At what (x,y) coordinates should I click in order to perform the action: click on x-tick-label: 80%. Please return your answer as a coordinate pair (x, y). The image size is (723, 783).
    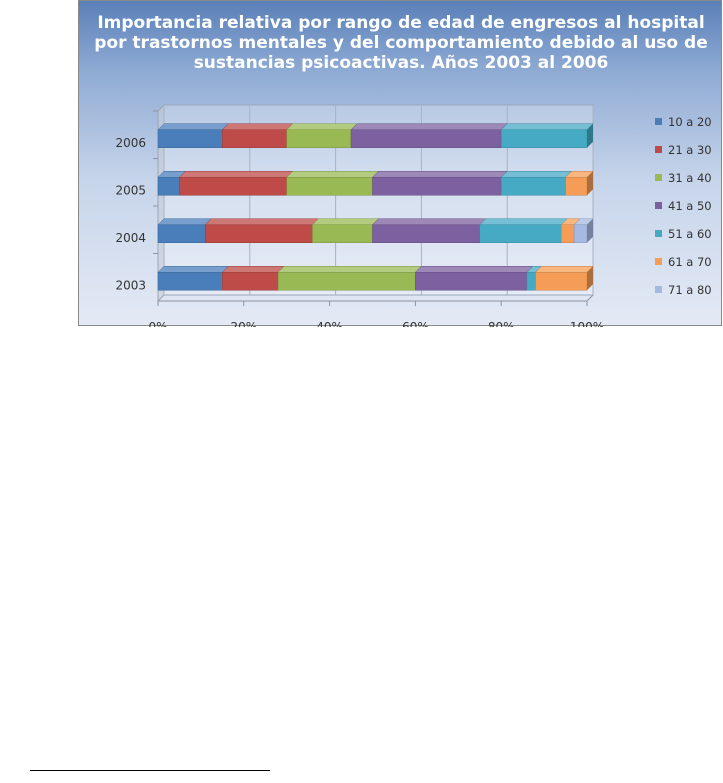
    Looking at the image, I should click on (501, 323).